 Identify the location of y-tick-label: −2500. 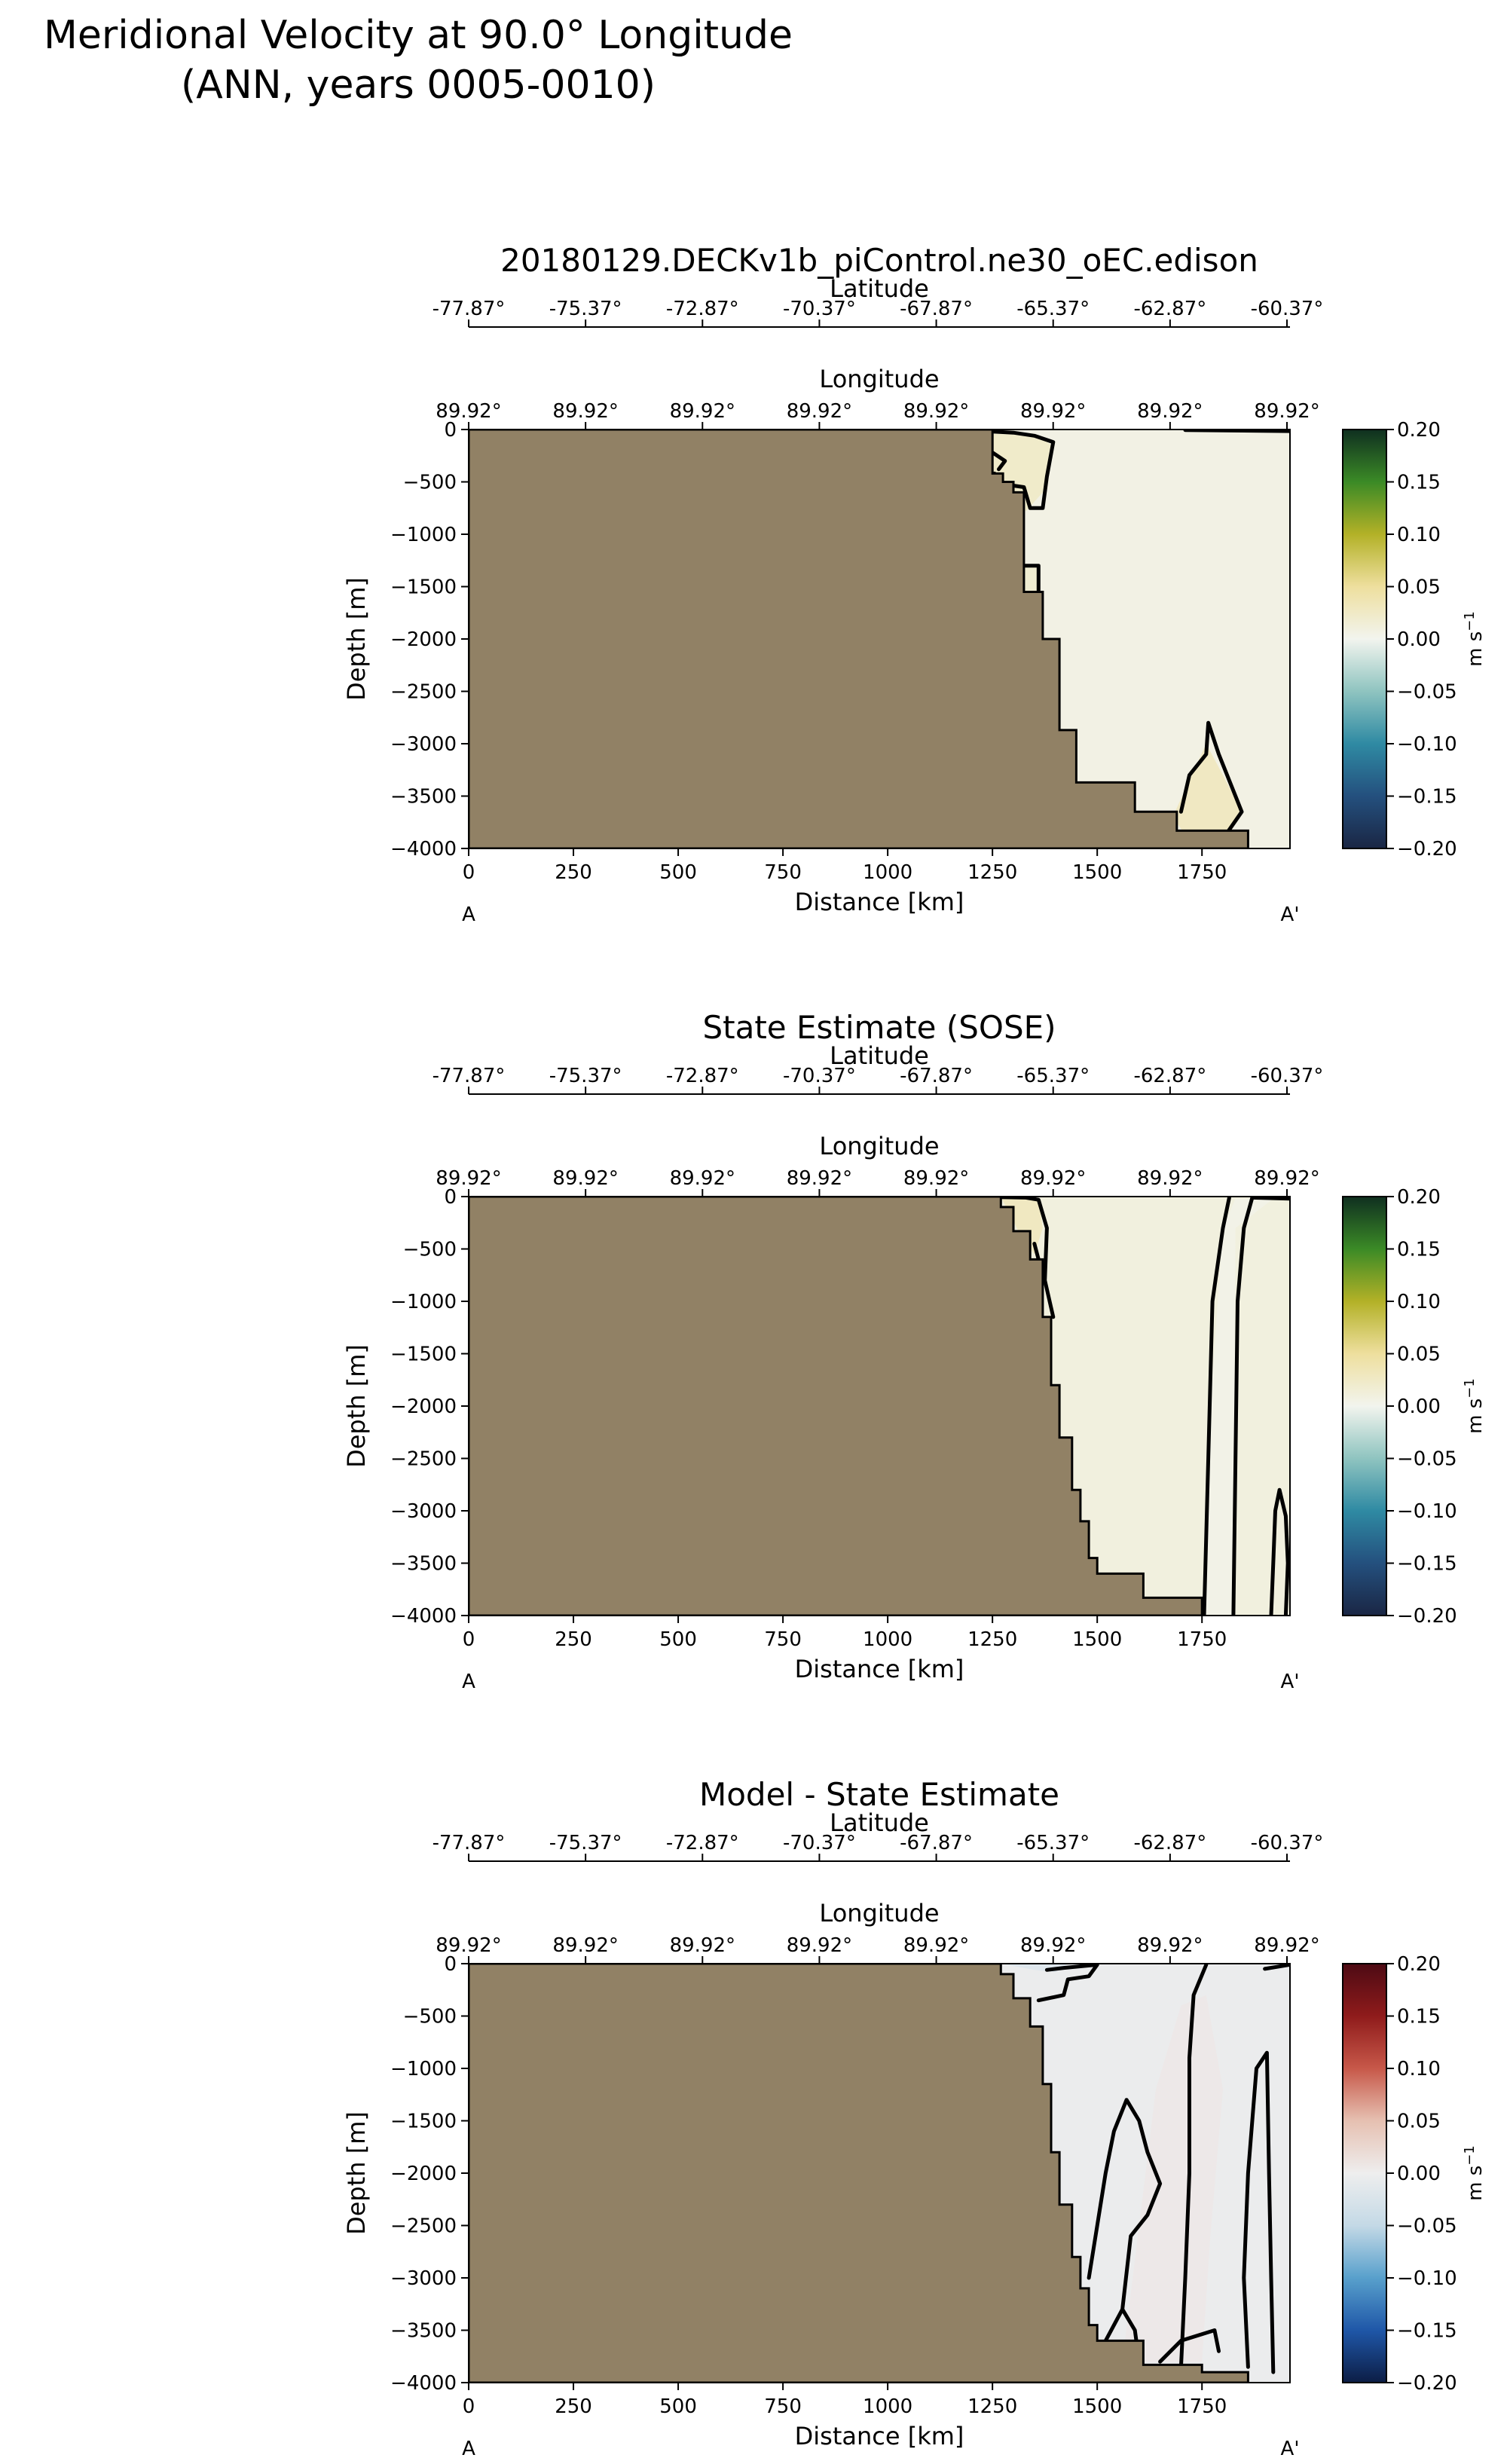
(424, 692).